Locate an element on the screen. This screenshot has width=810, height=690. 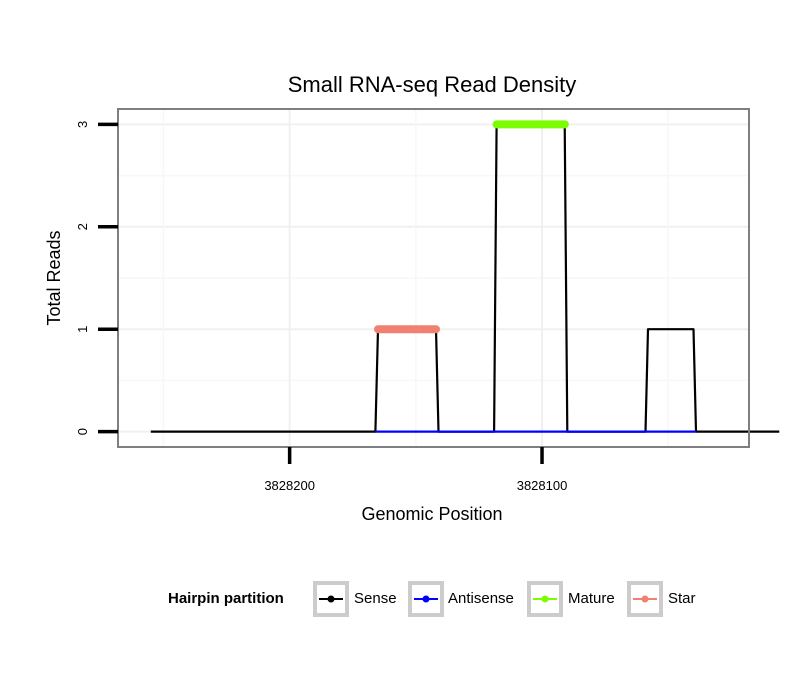
legend-item-antisense: Antisense is located at coordinates (461, 599).